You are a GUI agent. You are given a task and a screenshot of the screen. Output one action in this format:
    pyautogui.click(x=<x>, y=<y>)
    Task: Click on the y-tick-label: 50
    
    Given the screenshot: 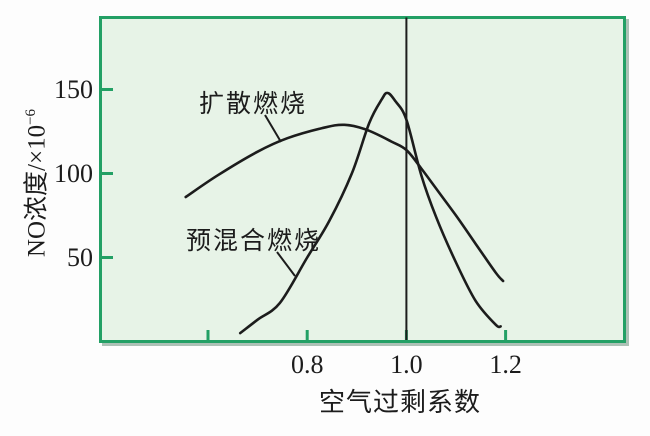 What is the action you would take?
    pyautogui.click(x=80, y=257)
    